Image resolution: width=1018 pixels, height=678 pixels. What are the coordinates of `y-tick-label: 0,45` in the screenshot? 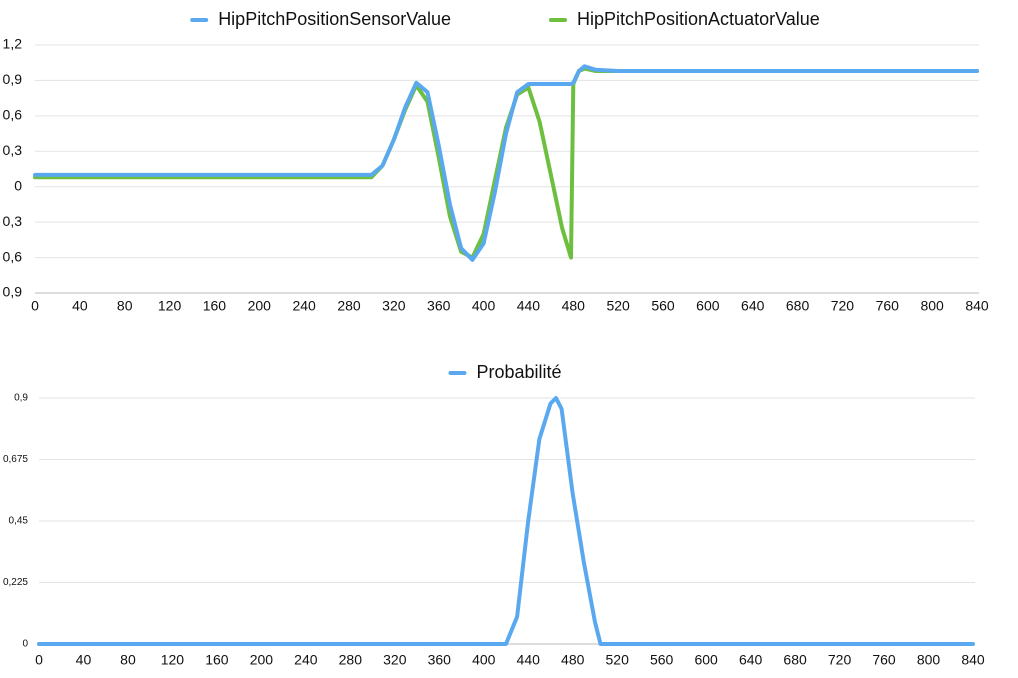 It's located at (19, 521).